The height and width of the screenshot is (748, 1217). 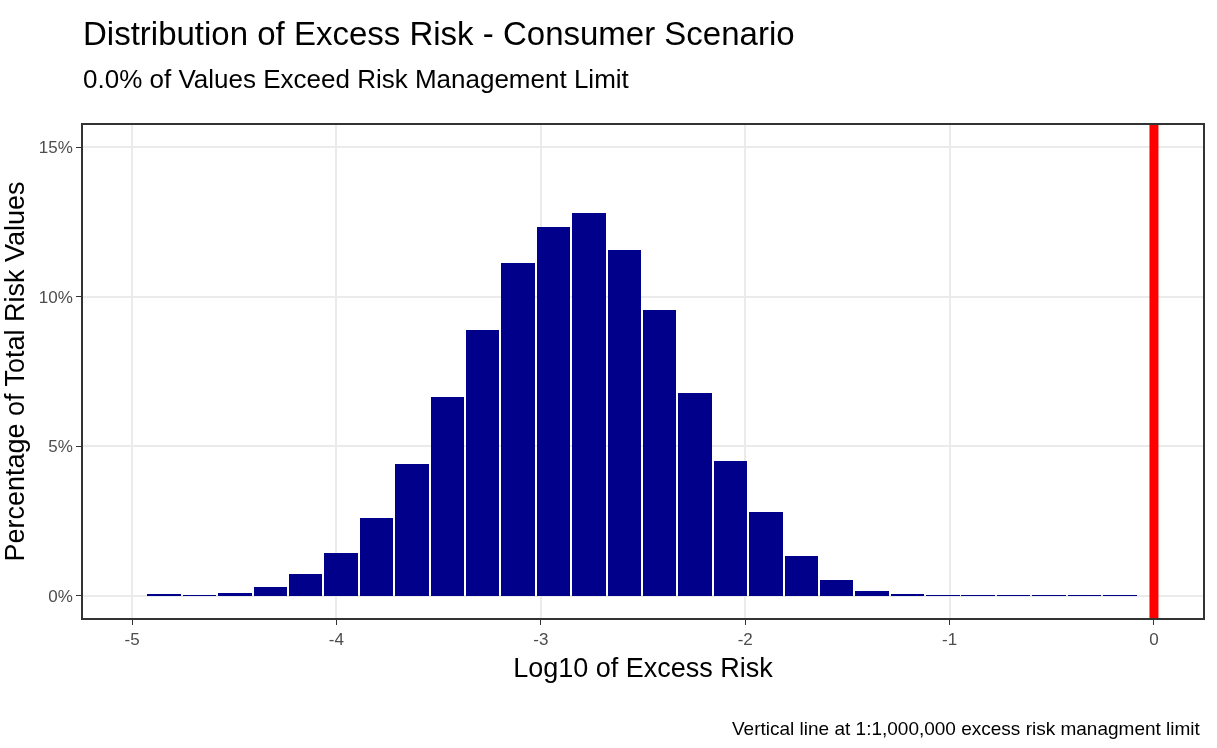 What do you see at coordinates (1154, 640) in the screenshot?
I see `x-tick-label: 0` at bounding box center [1154, 640].